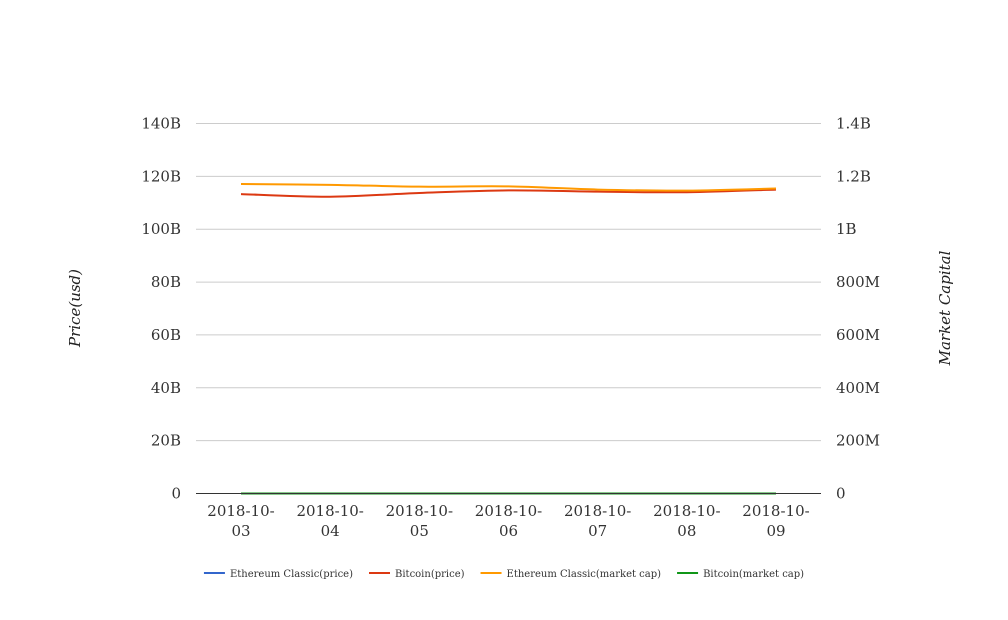 This screenshot has height=620, width=1008. What do you see at coordinates (161, 124) in the screenshot?
I see `left-tick-label: 140B` at bounding box center [161, 124].